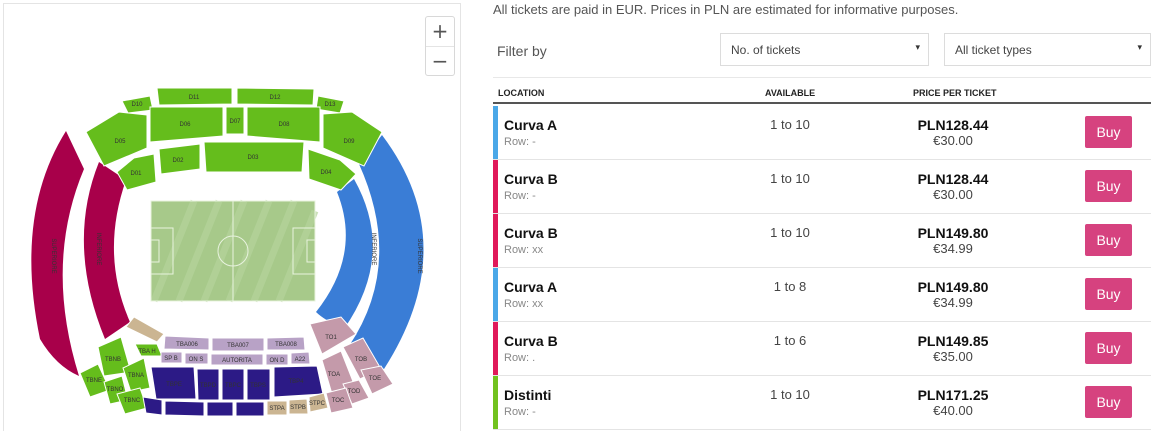 The image size is (1151, 432). I want to click on section-a22, so click(300, 358).